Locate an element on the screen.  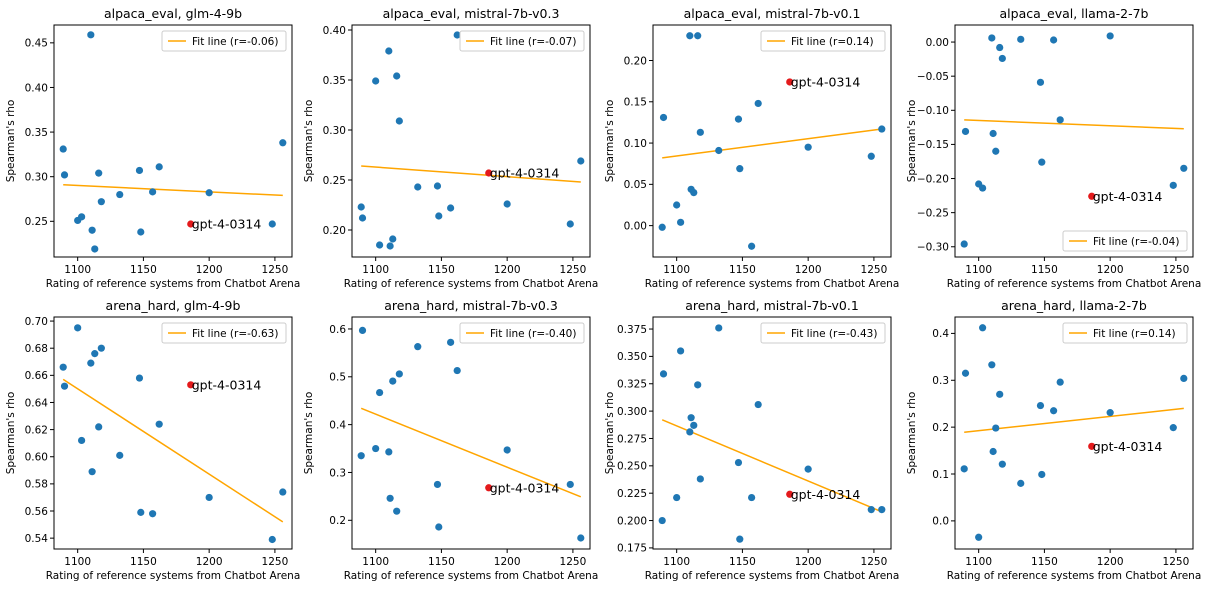
legend: Fit line (r=-0.43) is located at coordinates (823, 333).